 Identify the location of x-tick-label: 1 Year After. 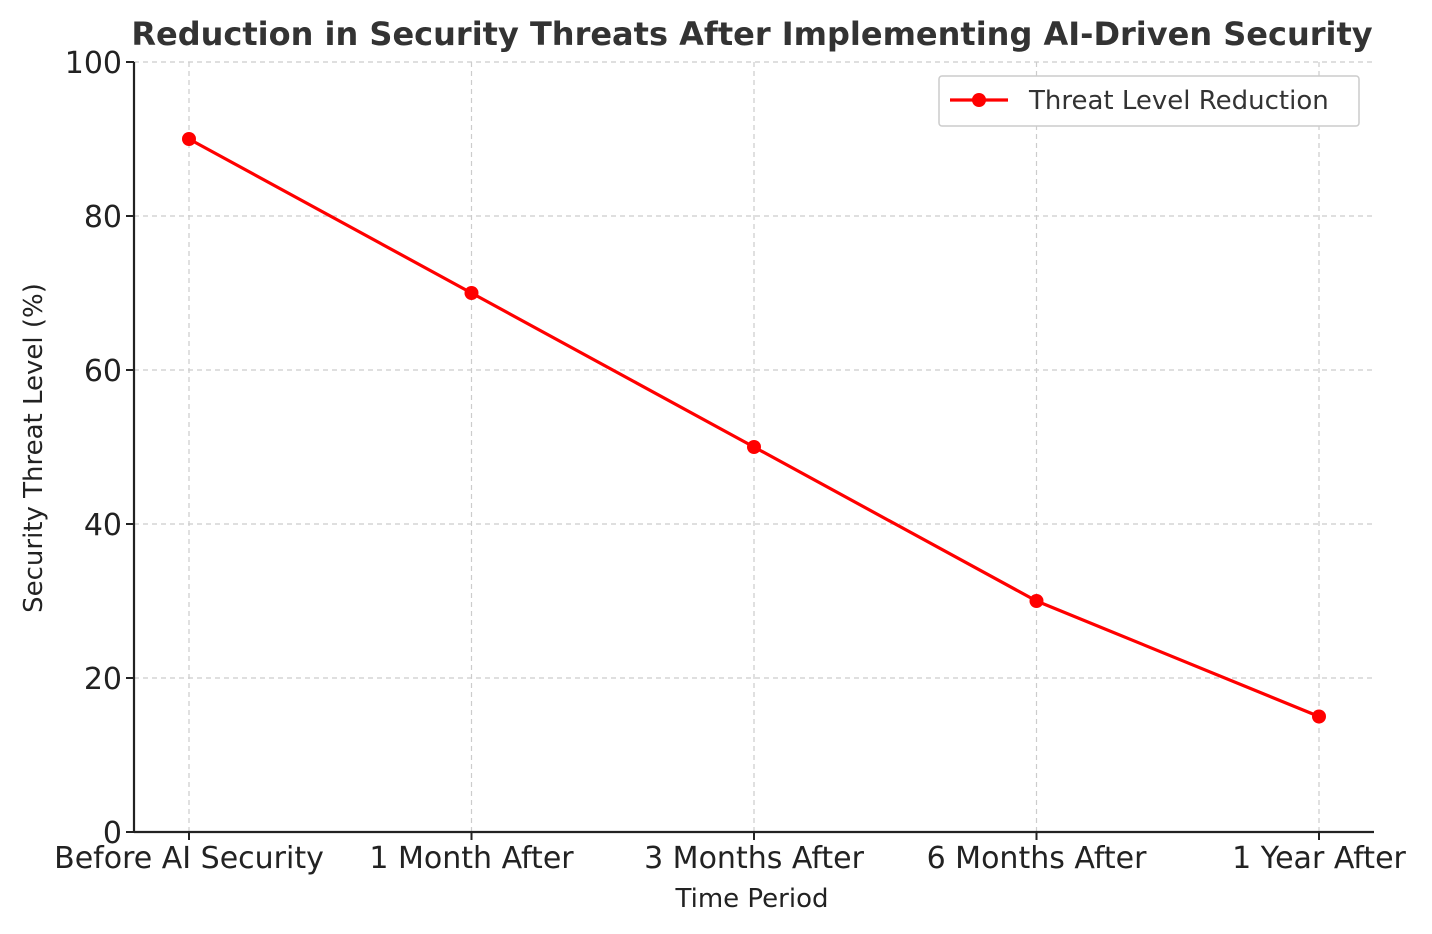
(1319, 858).